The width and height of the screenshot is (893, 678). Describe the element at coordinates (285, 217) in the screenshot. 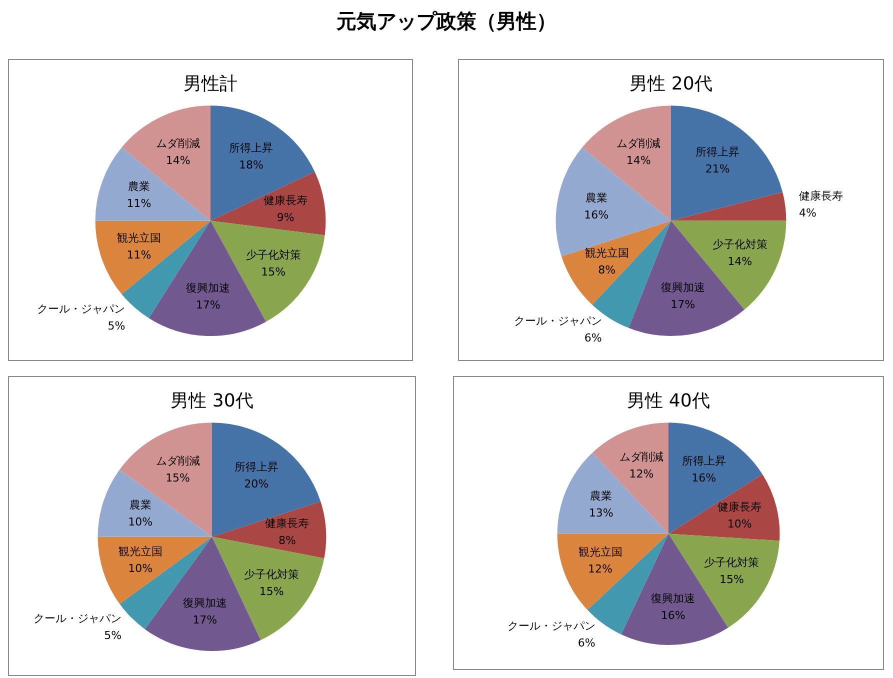

I see `data-label: 9%` at that location.